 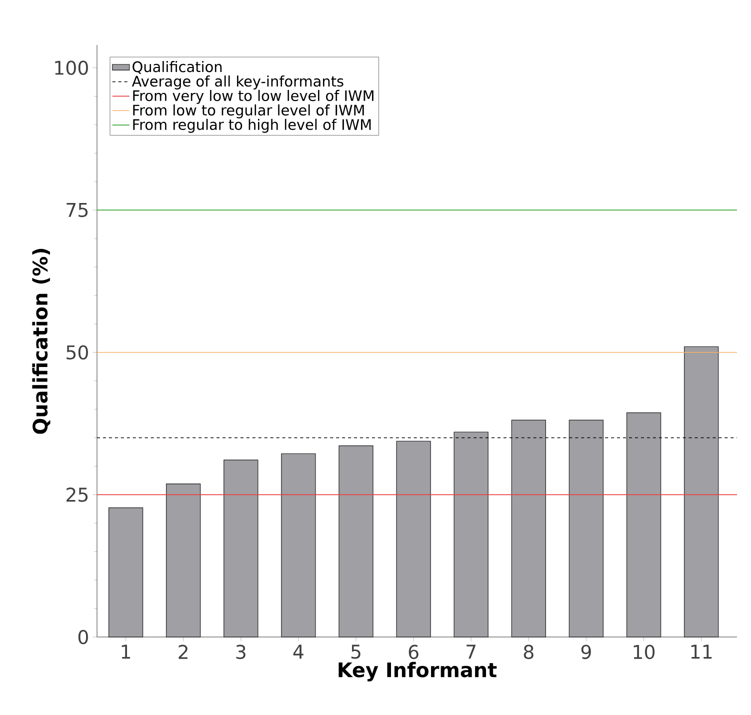 I want to click on x-tick-label: 5, so click(x=355, y=651).